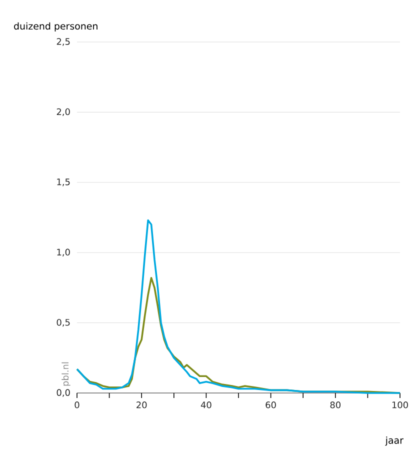  I want to click on y-tick-label: 2,5, so click(63, 42).